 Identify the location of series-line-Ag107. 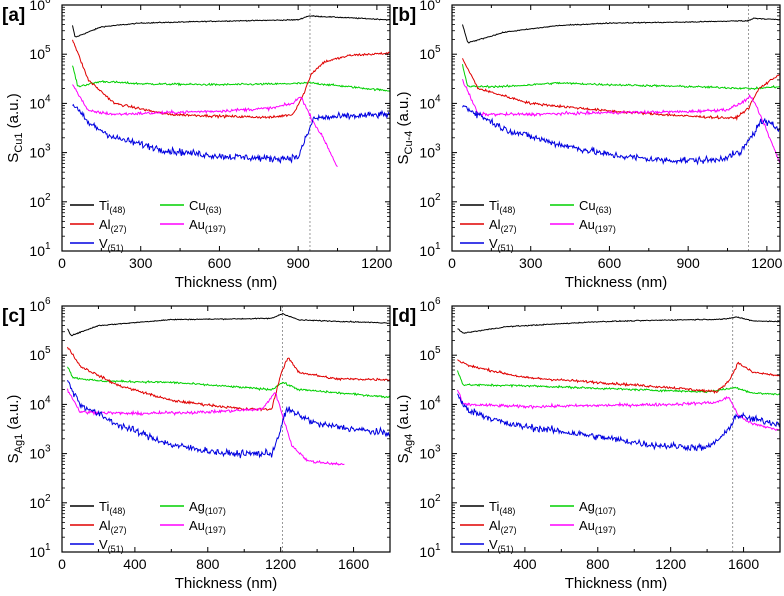
(228, 382).